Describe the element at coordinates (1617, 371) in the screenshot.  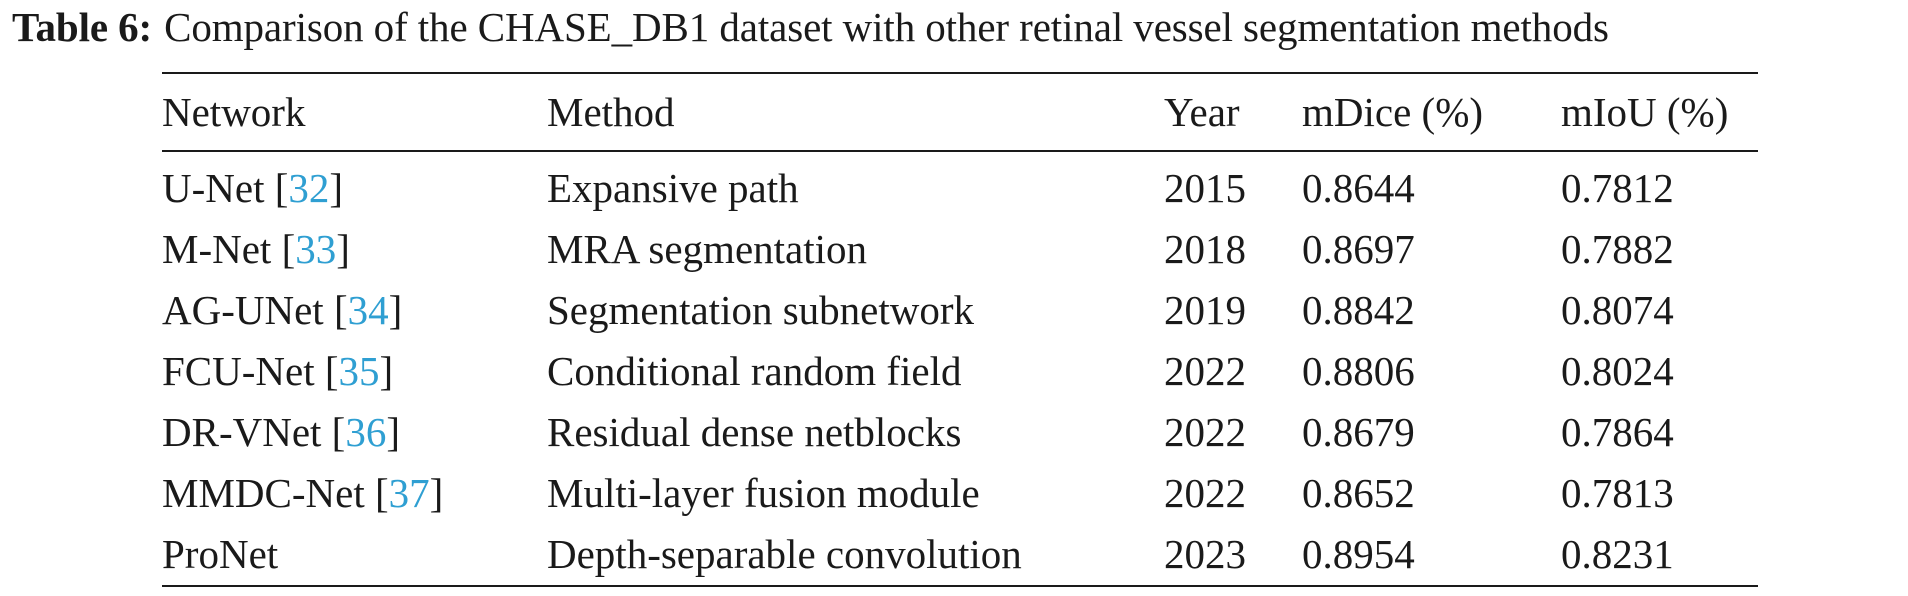
I see `miou-cell: 0.8024` at that location.